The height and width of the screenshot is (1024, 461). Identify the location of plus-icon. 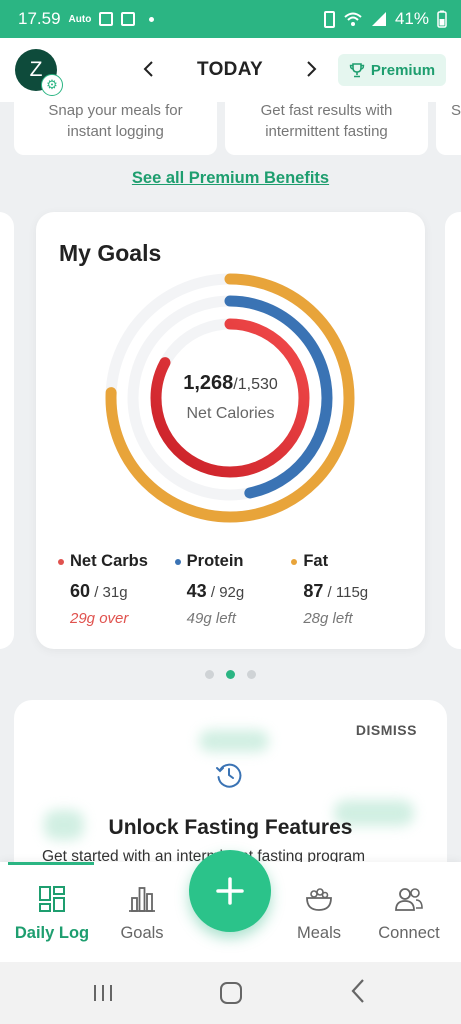
(230, 891).